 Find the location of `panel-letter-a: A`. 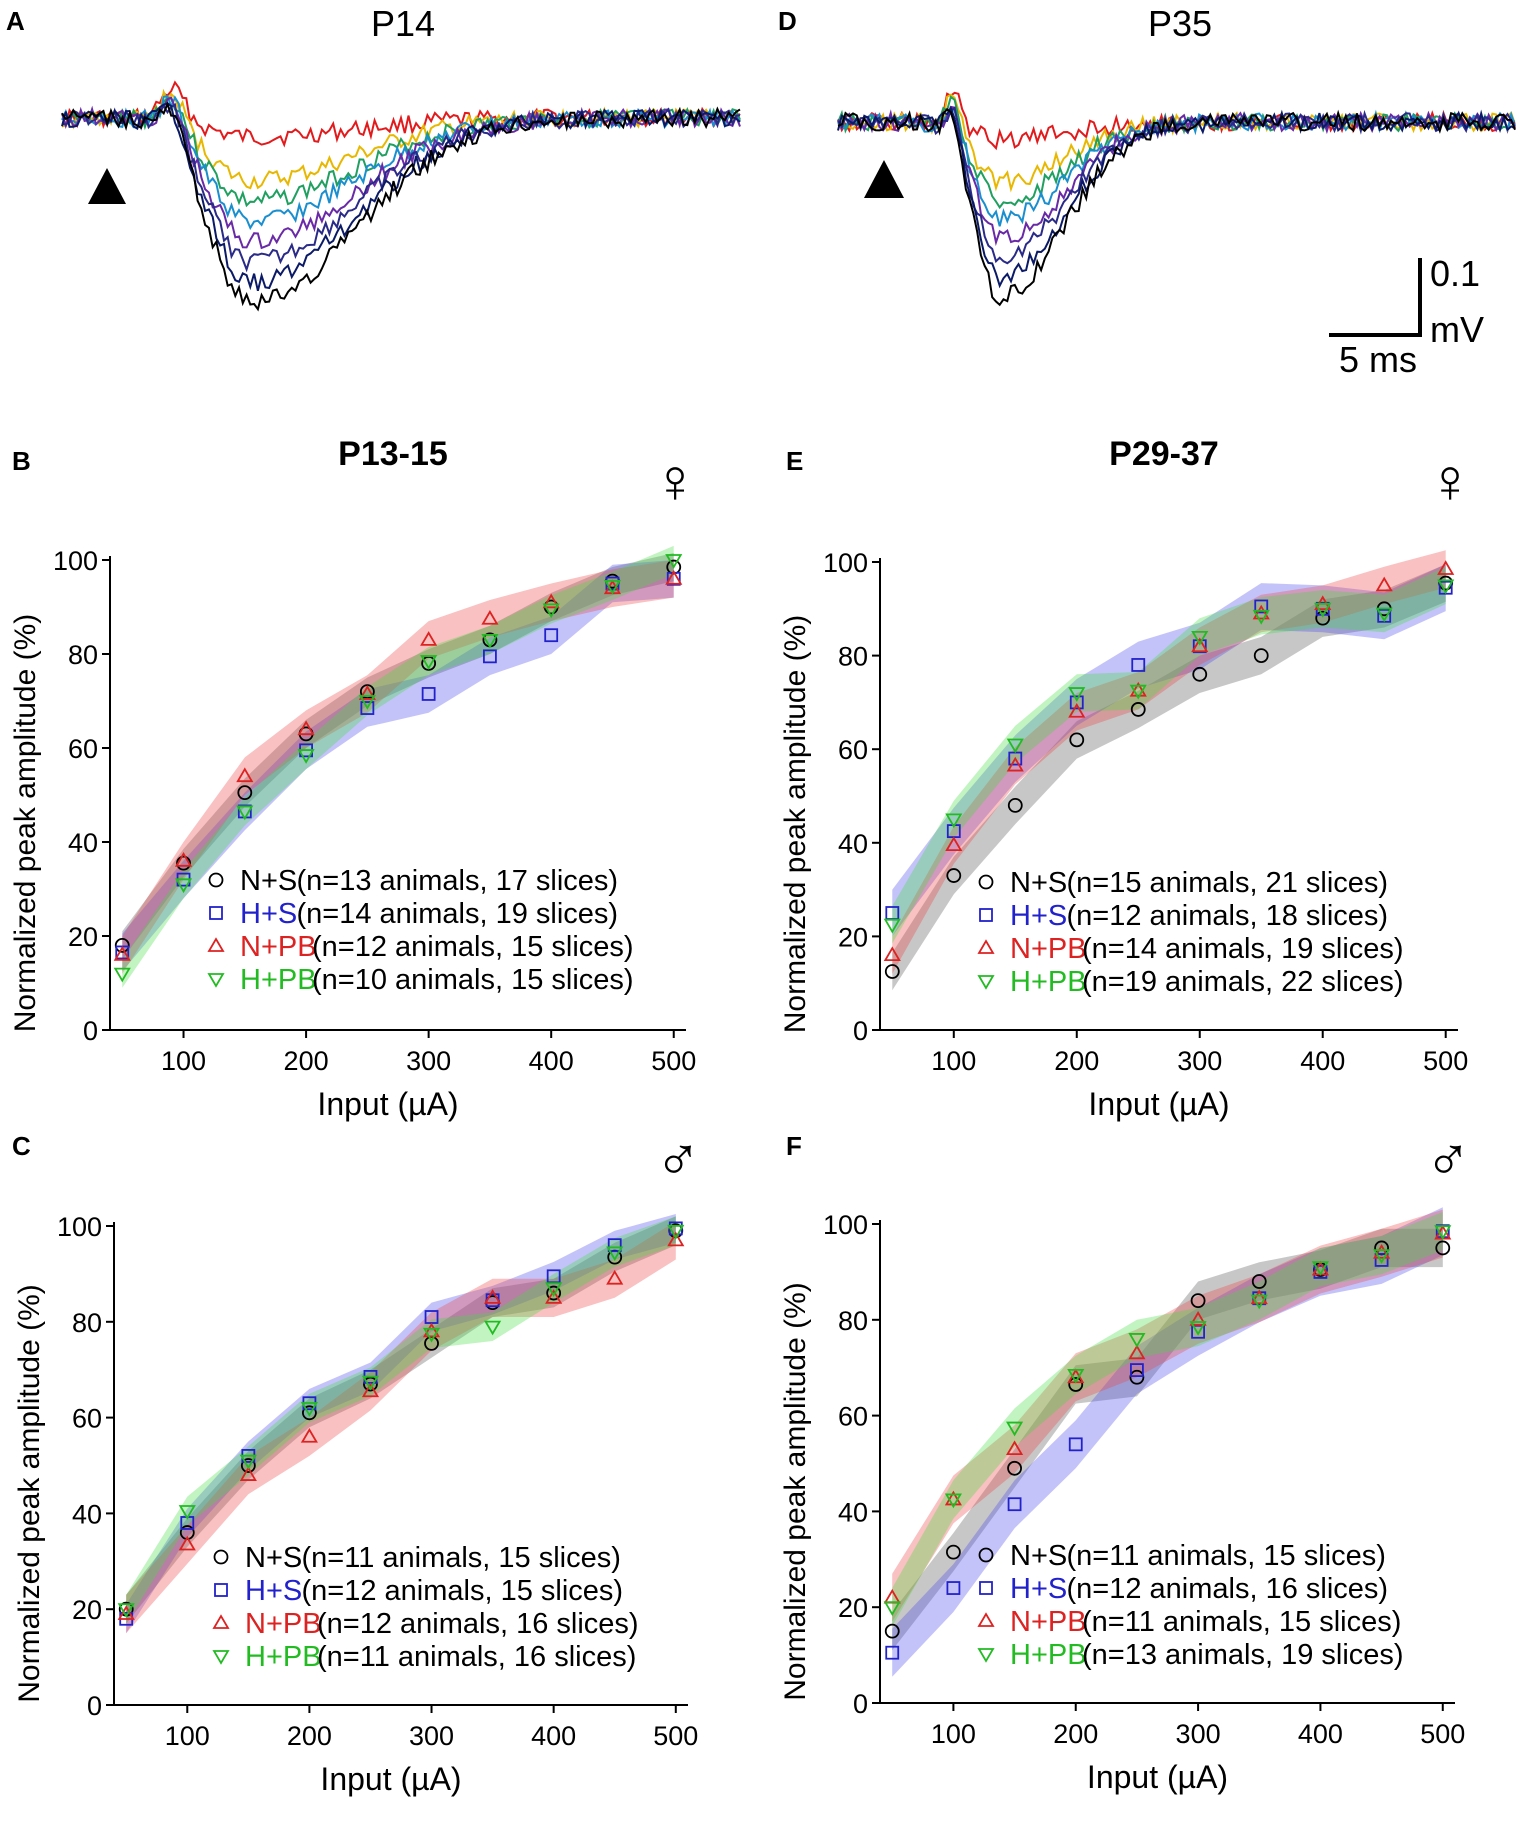

panel-letter-a: A is located at coordinates (15, 21).